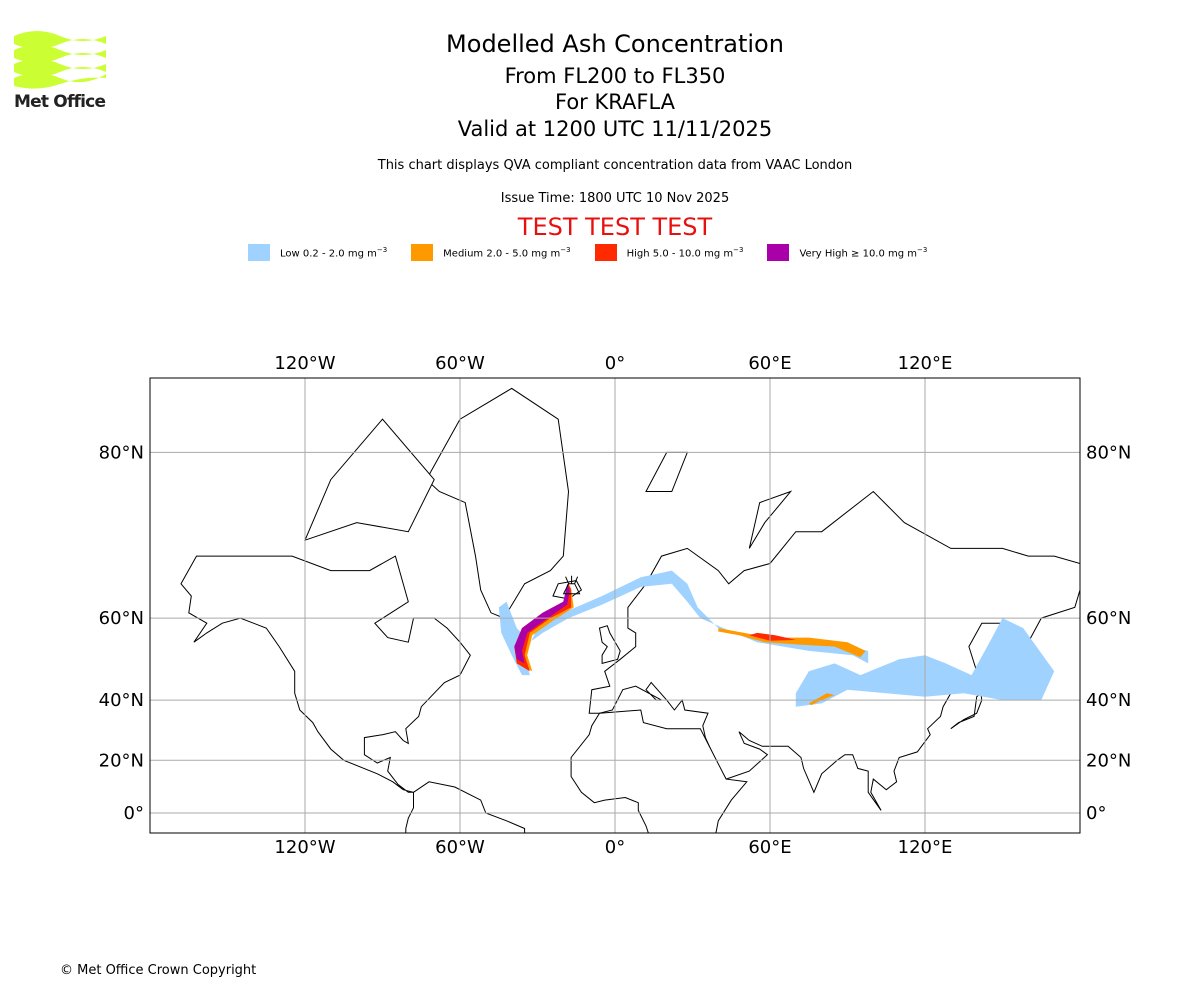  I want to click on volcano-marker-icon, so click(571, 585).